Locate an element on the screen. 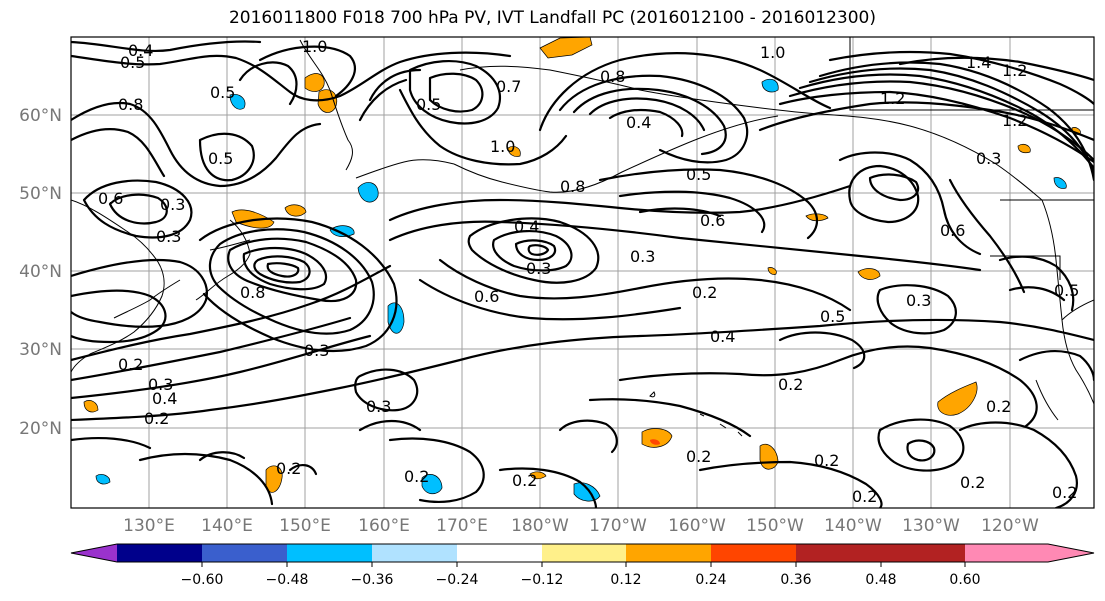  contour-label: 0.4 is located at coordinates (638, 122).